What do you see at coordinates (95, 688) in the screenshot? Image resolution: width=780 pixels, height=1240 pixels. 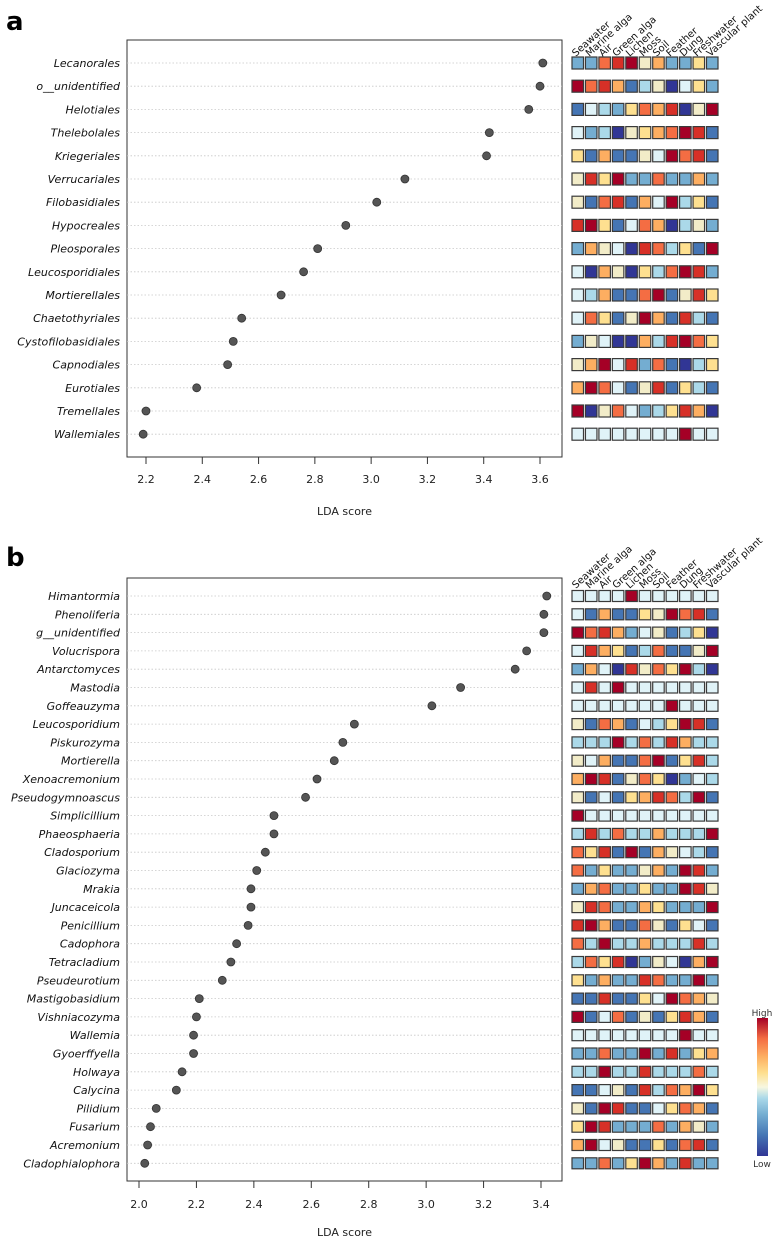 I see `taxon-label: Mastodia` at bounding box center [95, 688].